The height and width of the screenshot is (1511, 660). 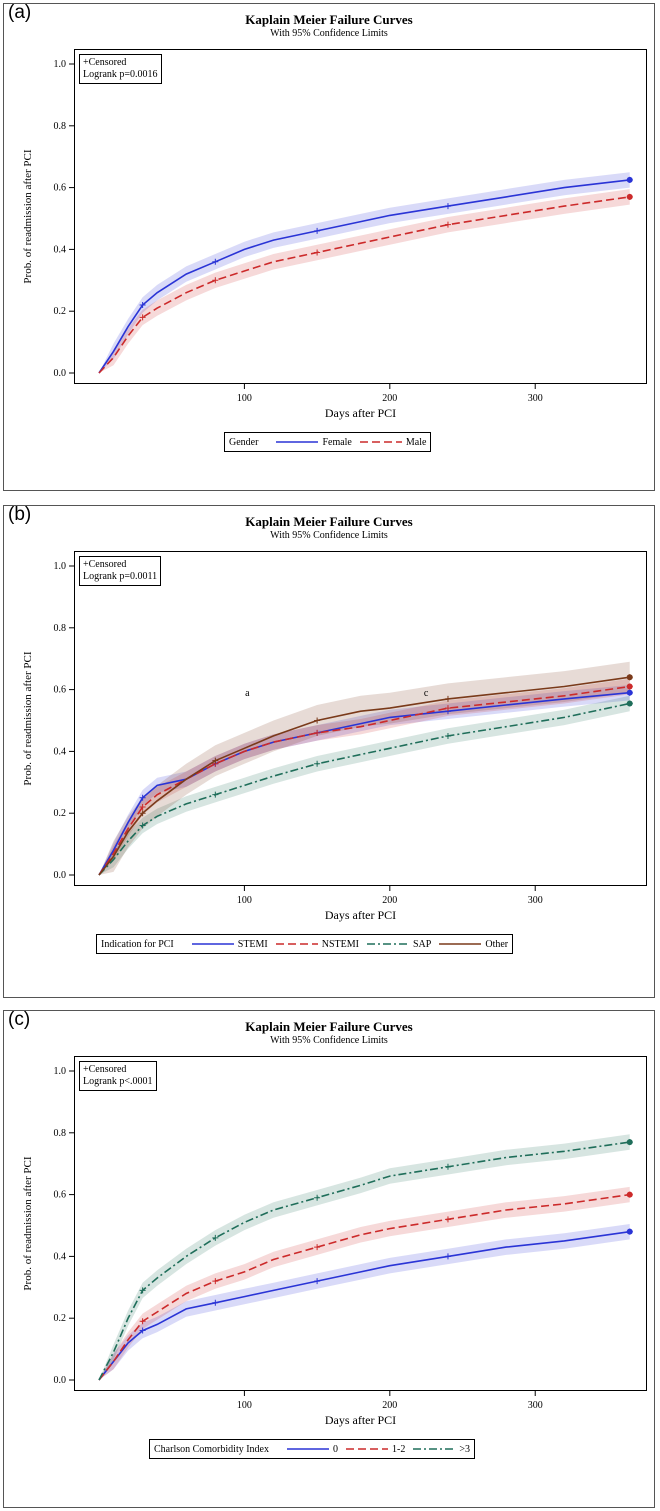 I want to click on legend-title: Gender, so click(x=244, y=442).